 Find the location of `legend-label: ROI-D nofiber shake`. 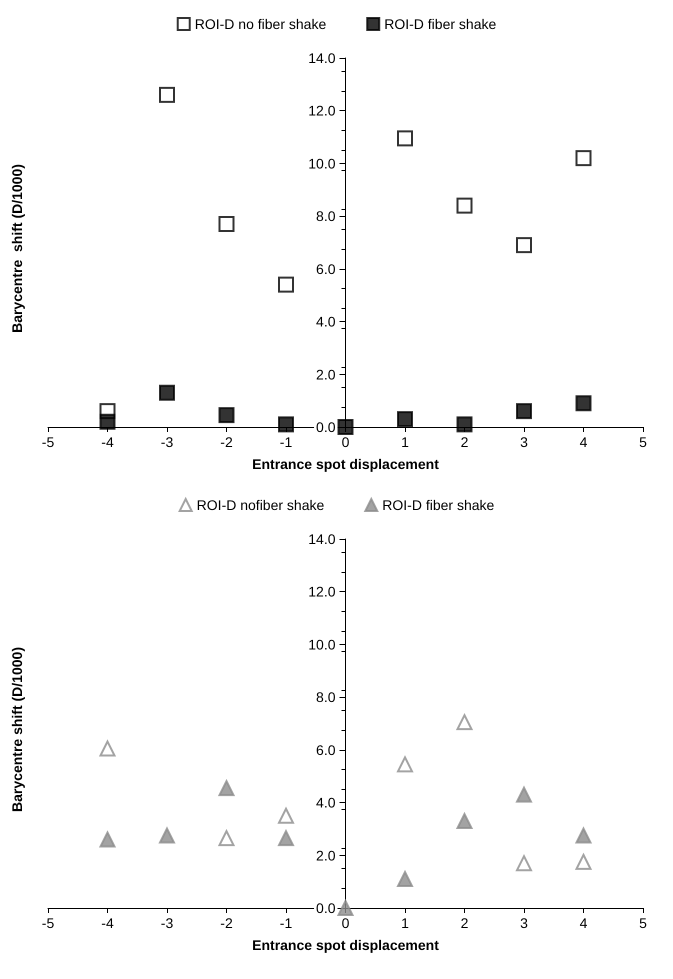

legend-label: ROI-D nofiber shake is located at coordinates (260, 505).